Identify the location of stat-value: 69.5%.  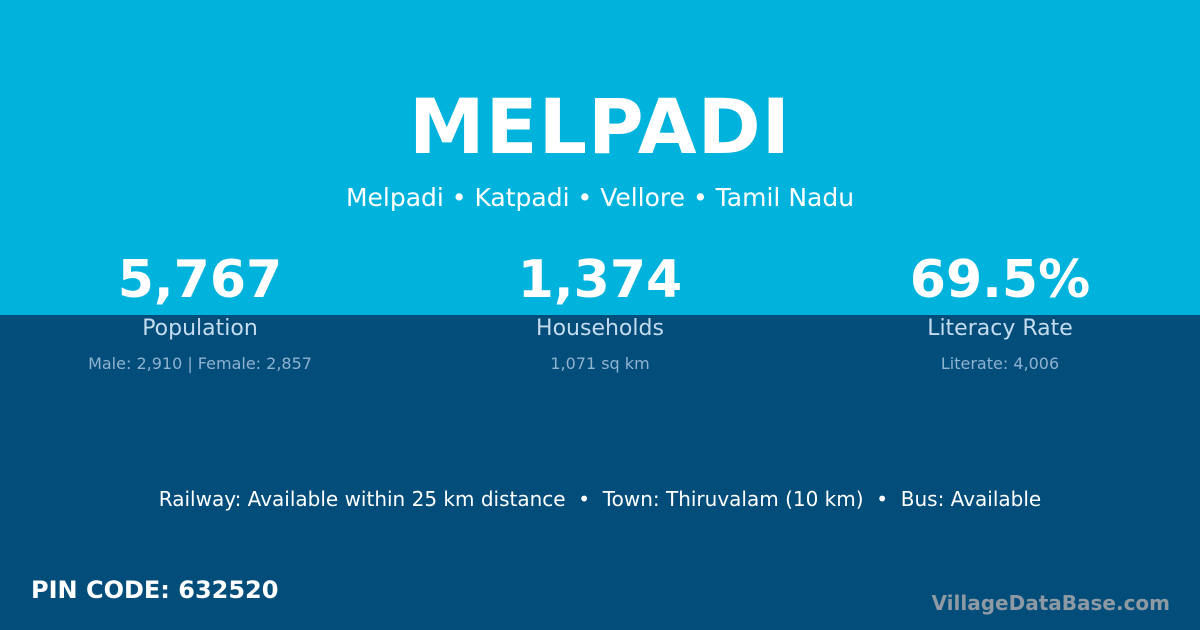
(1000, 280).